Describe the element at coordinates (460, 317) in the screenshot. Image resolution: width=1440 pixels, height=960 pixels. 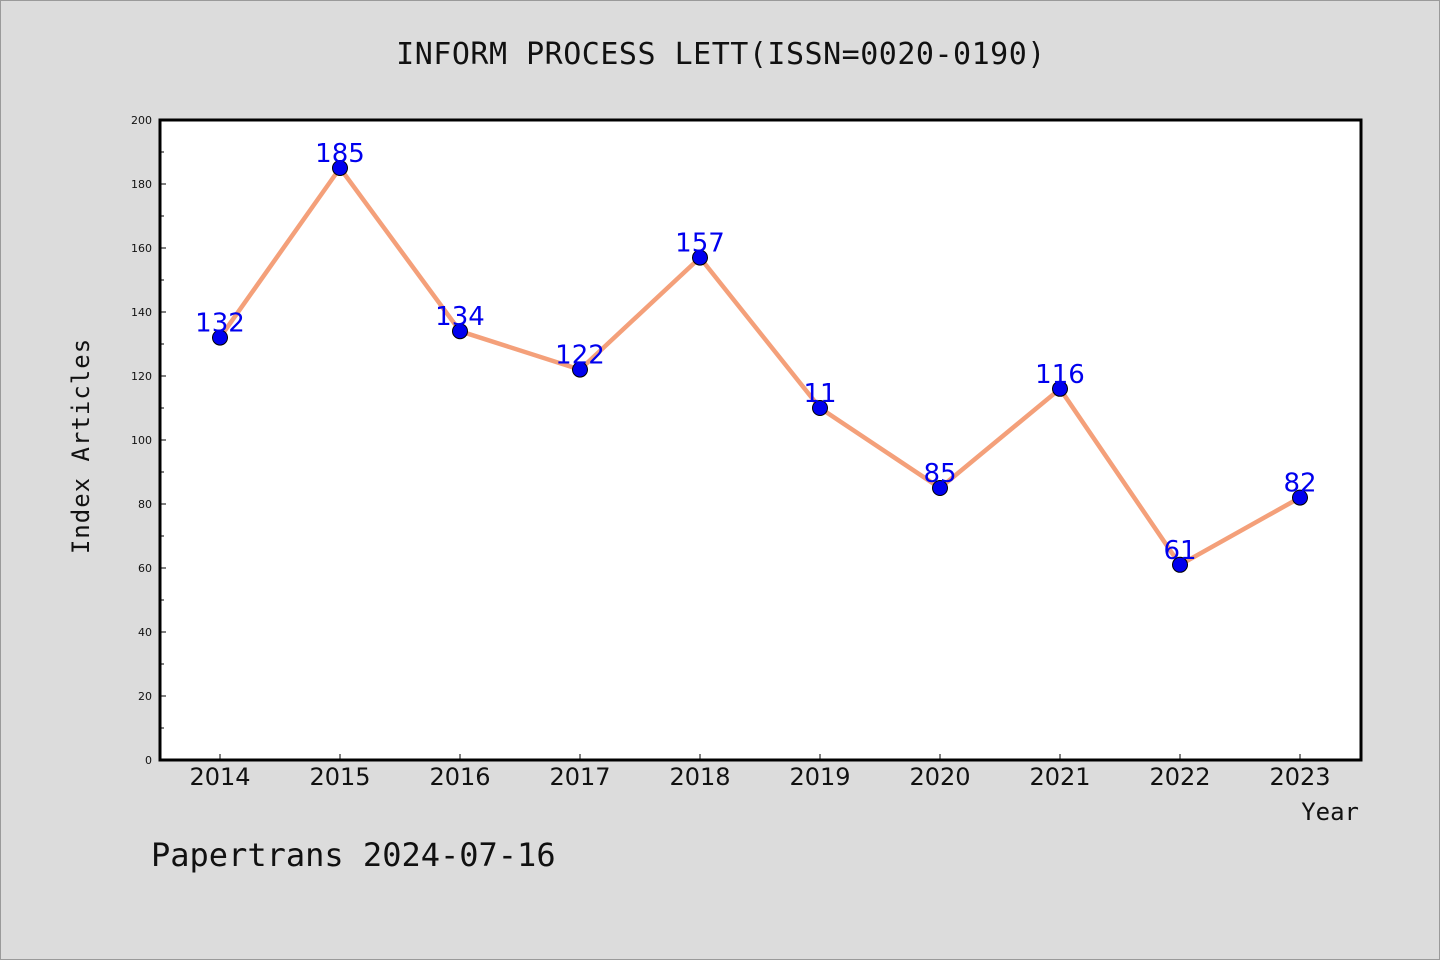
I see `data-label: 134` at that location.